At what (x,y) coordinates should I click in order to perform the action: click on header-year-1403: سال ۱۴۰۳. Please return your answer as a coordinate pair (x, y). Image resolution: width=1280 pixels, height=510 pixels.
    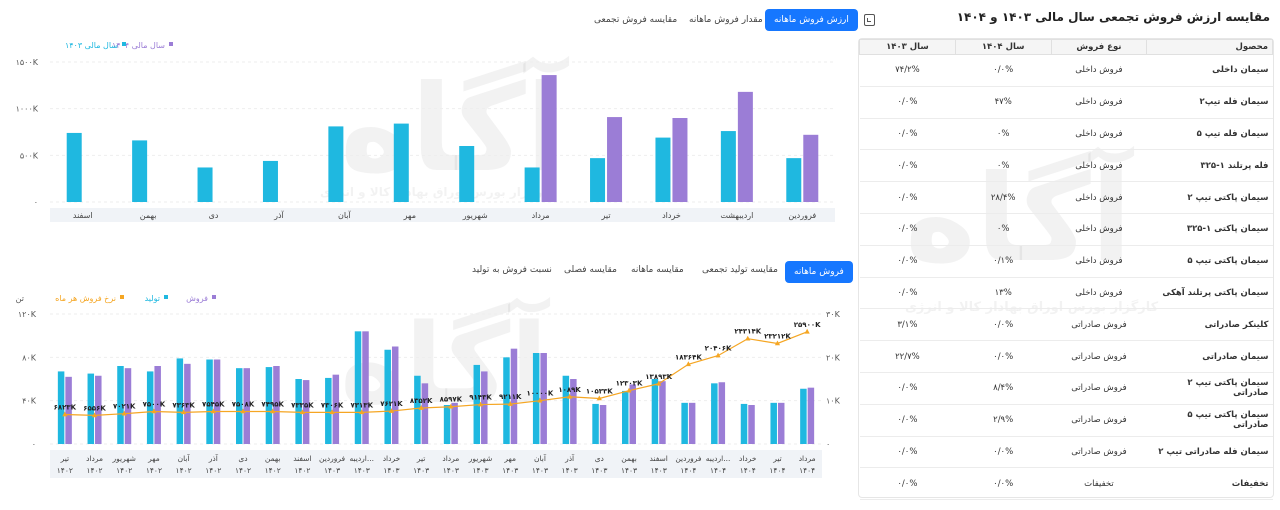
    Looking at the image, I should click on (907, 47).